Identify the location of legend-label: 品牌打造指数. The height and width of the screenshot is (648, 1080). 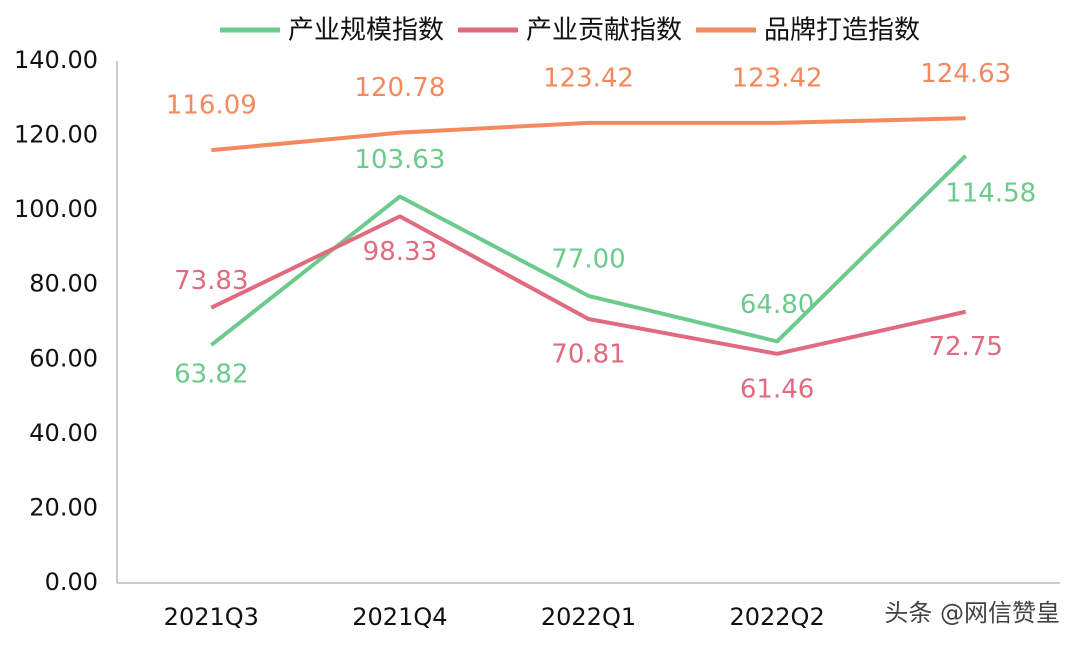
(842, 31).